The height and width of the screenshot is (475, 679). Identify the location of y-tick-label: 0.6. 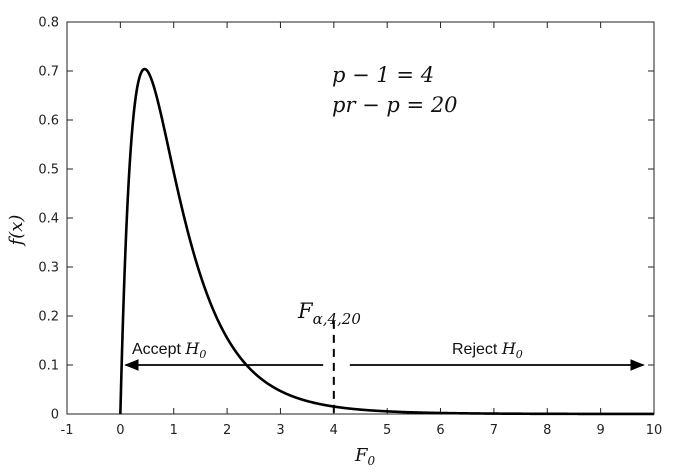
(48, 121).